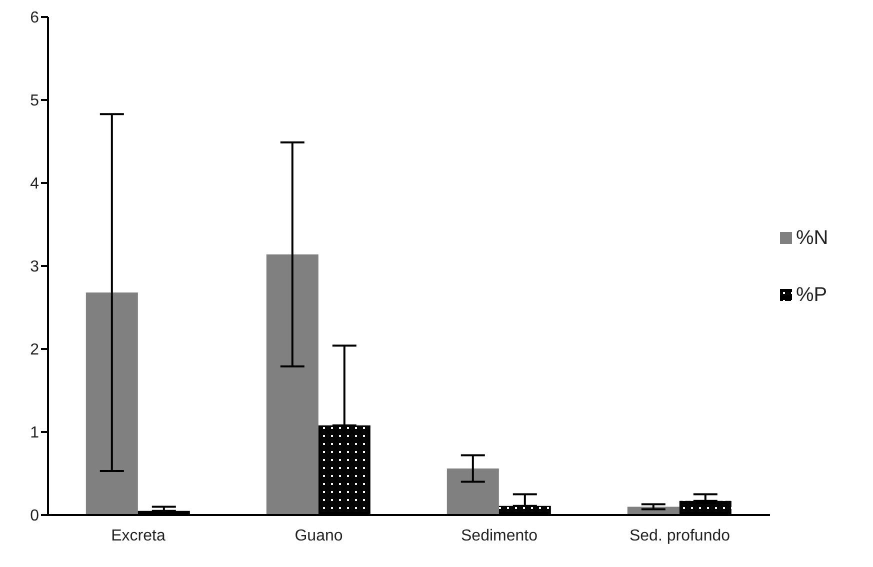 This screenshot has height=567, width=873. I want to click on y-tick-label: 6, so click(35, 18).